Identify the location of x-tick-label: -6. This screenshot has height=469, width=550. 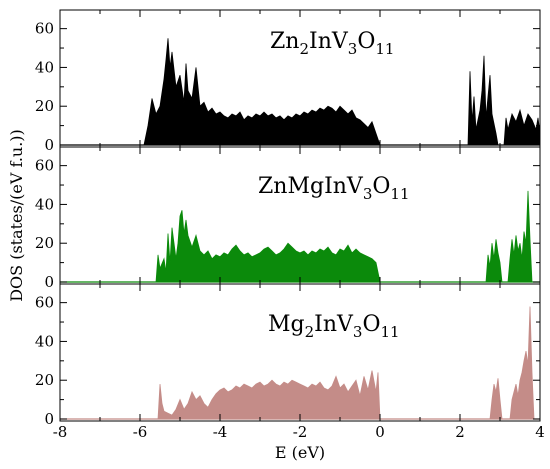
(140, 432).